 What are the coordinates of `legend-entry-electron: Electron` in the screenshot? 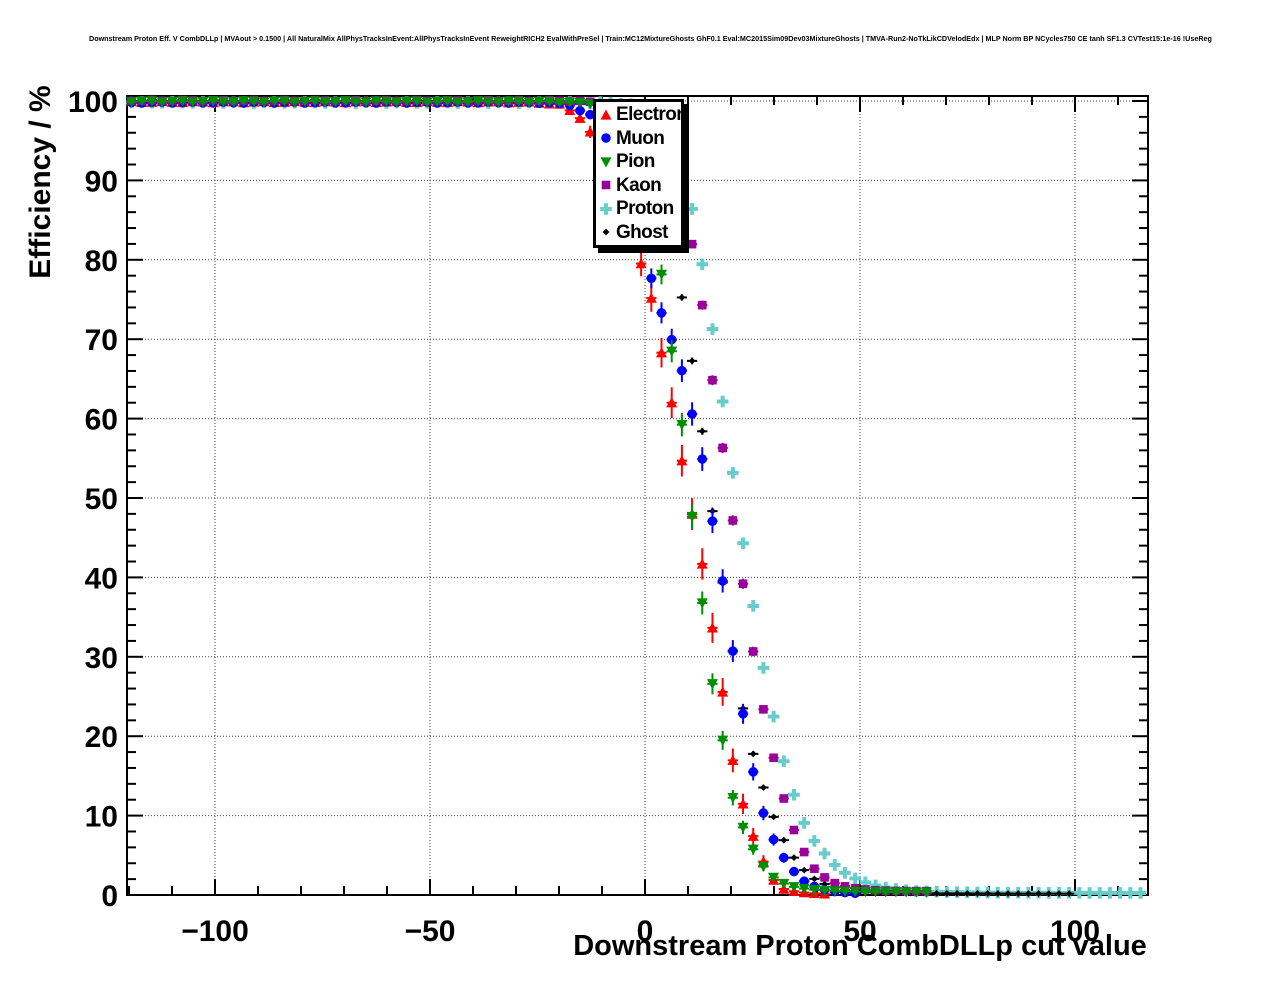 It's located at (643, 115).